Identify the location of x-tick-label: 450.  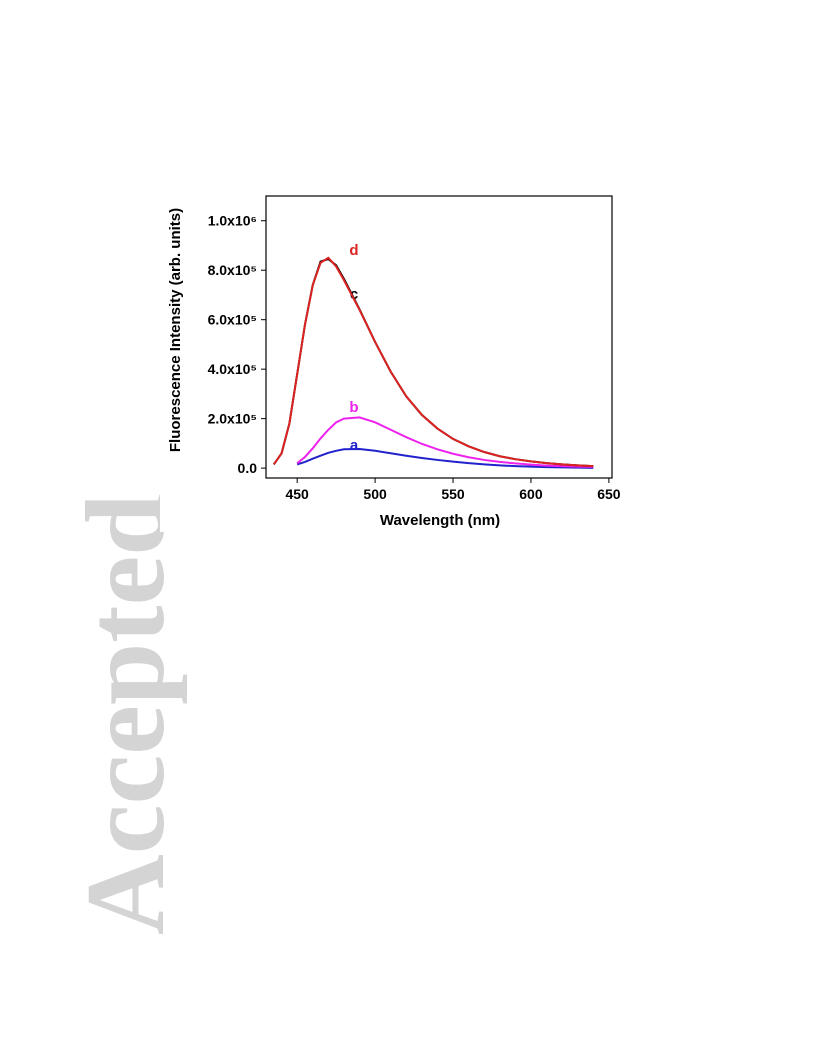
(297, 494).